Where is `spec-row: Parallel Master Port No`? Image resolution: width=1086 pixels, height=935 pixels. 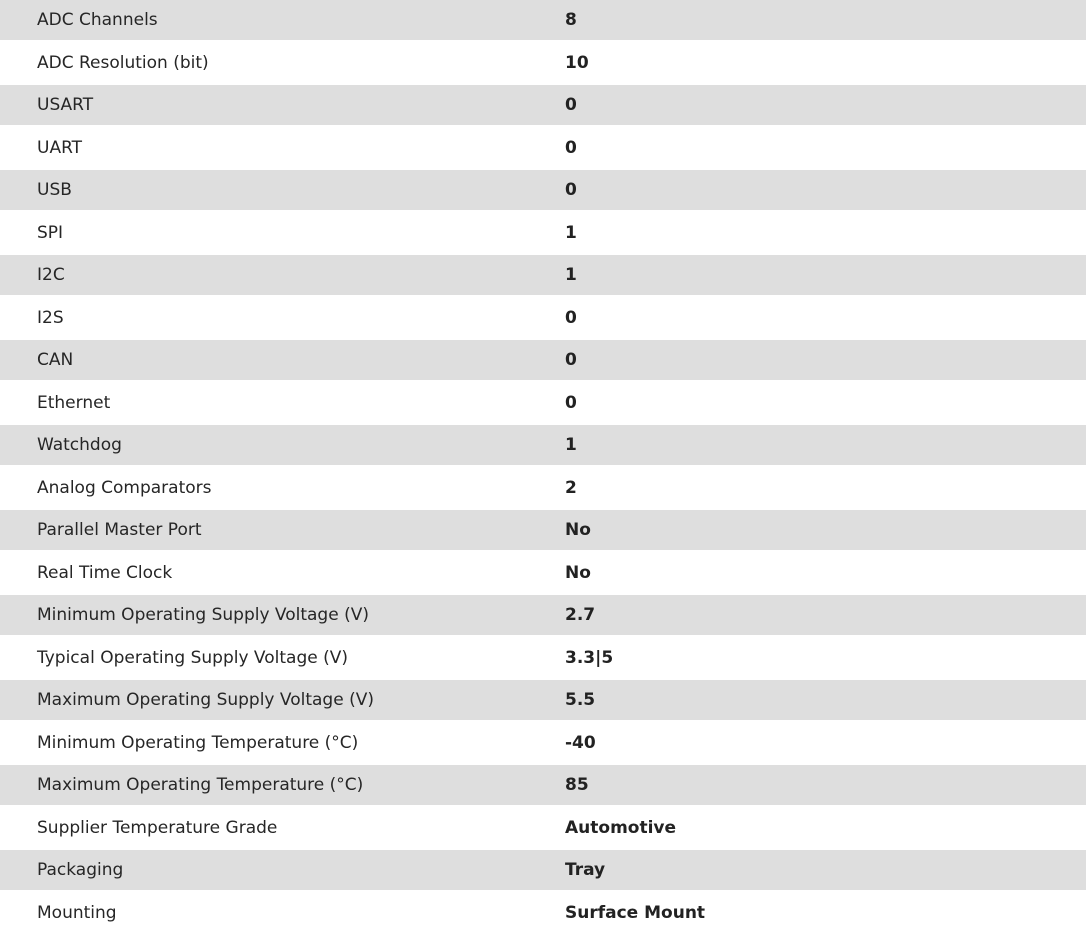 spec-row: Parallel Master Port No is located at coordinates (543, 530).